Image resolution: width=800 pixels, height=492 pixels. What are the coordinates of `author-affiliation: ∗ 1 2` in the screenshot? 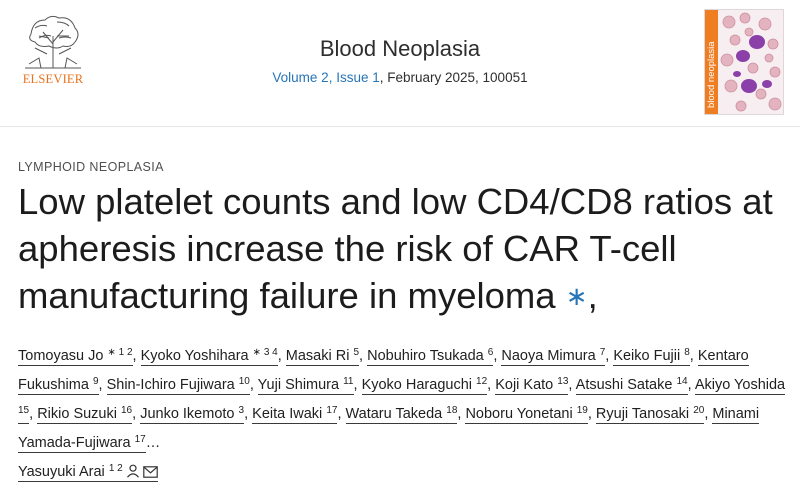 It's located at (120, 352).